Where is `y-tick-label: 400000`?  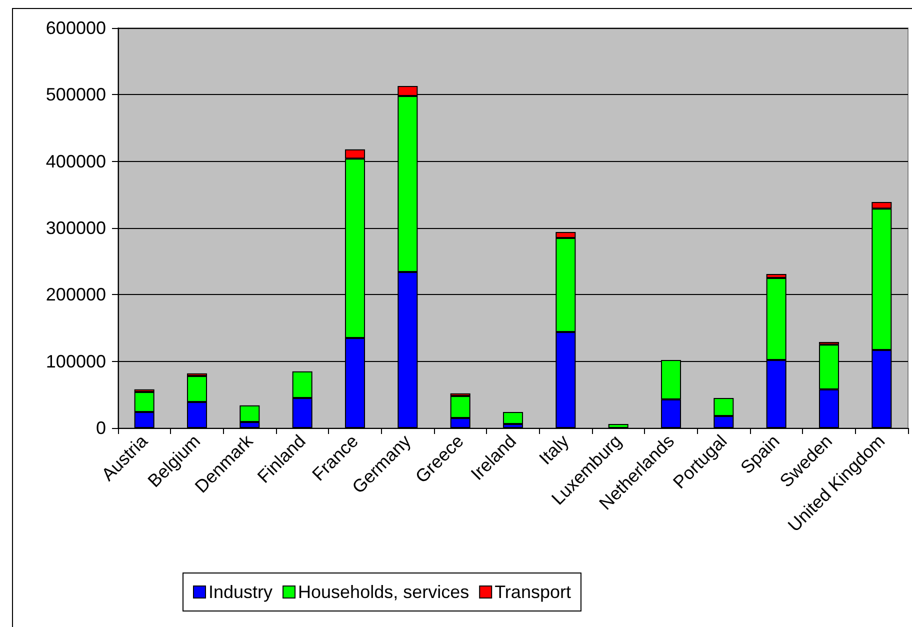
y-tick-label: 400000 is located at coordinates (76, 161).